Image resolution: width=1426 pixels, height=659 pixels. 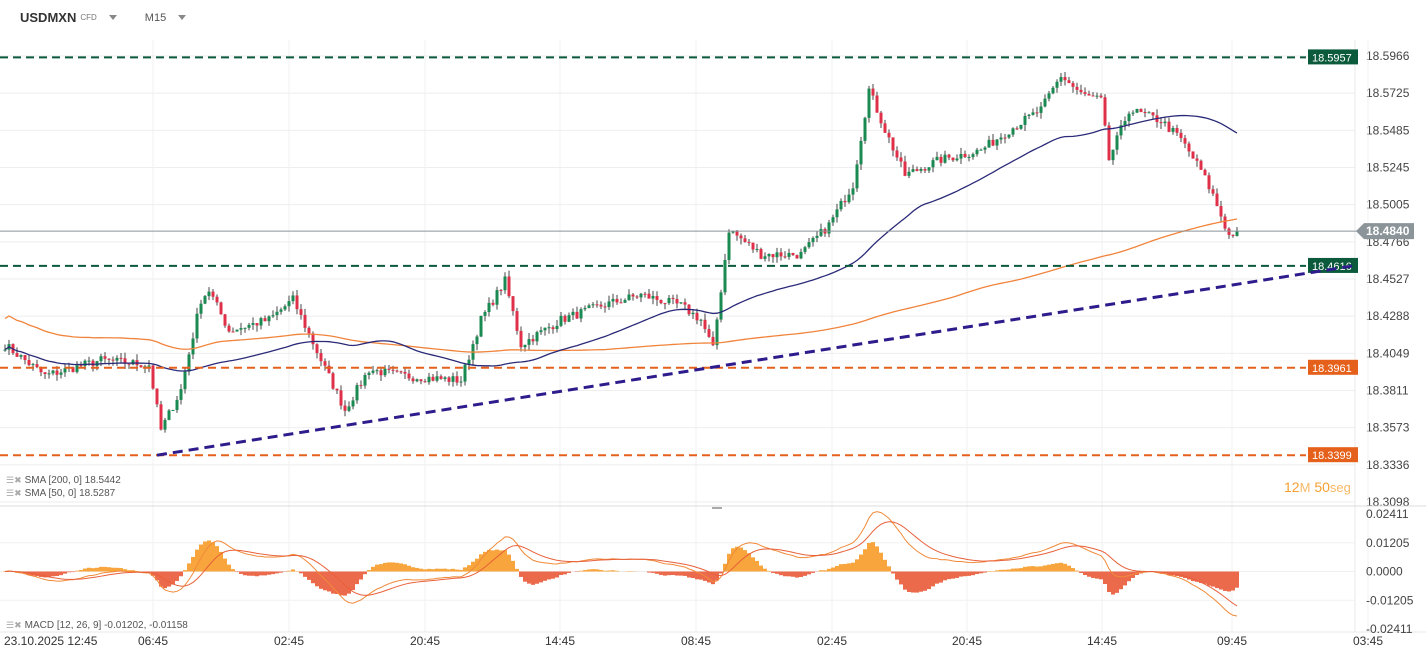 I want to click on macd-histogram, so click(x=621, y=568).